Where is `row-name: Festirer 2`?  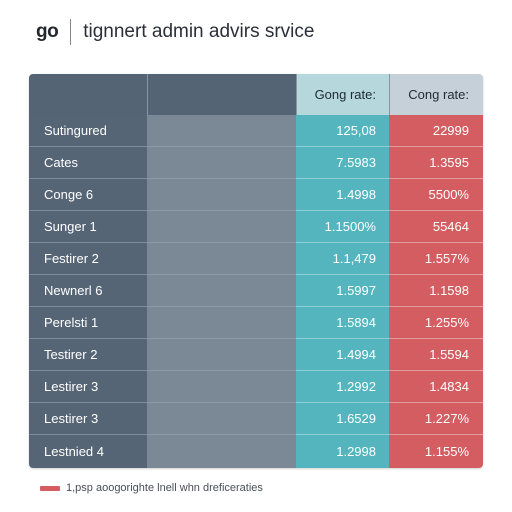
row-name: Festirer 2 is located at coordinates (88, 258).